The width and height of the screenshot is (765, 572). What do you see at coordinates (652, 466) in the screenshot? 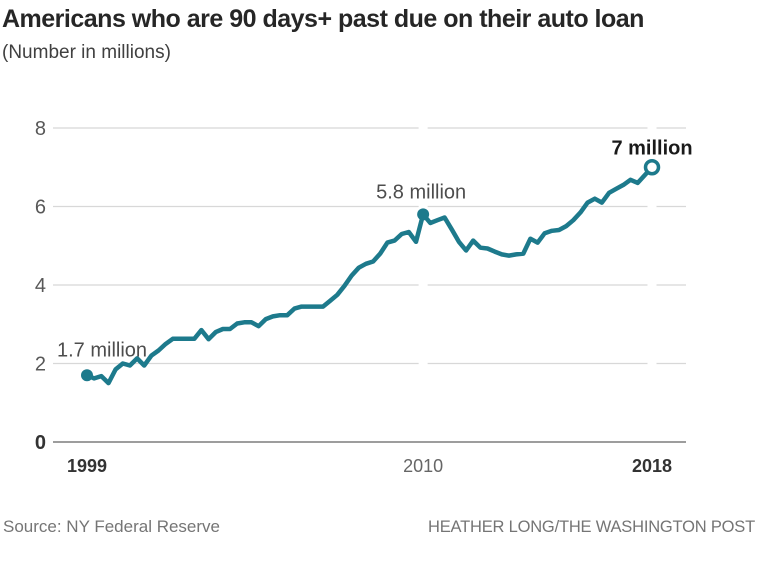
I see `x-axis-label: 2018` at bounding box center [652, 466].